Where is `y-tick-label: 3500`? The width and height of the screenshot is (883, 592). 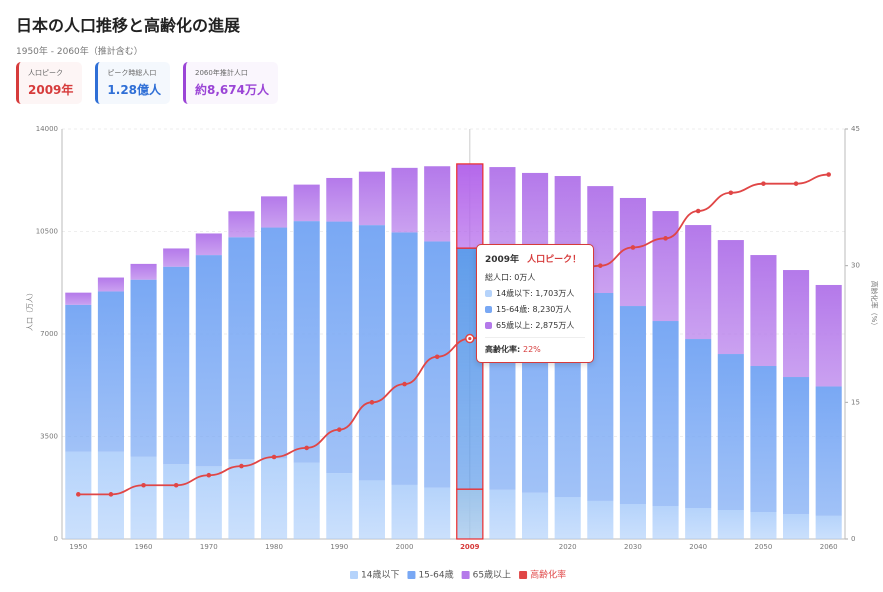 y-tick-label: 3500 is located at coordinates (49, 437).